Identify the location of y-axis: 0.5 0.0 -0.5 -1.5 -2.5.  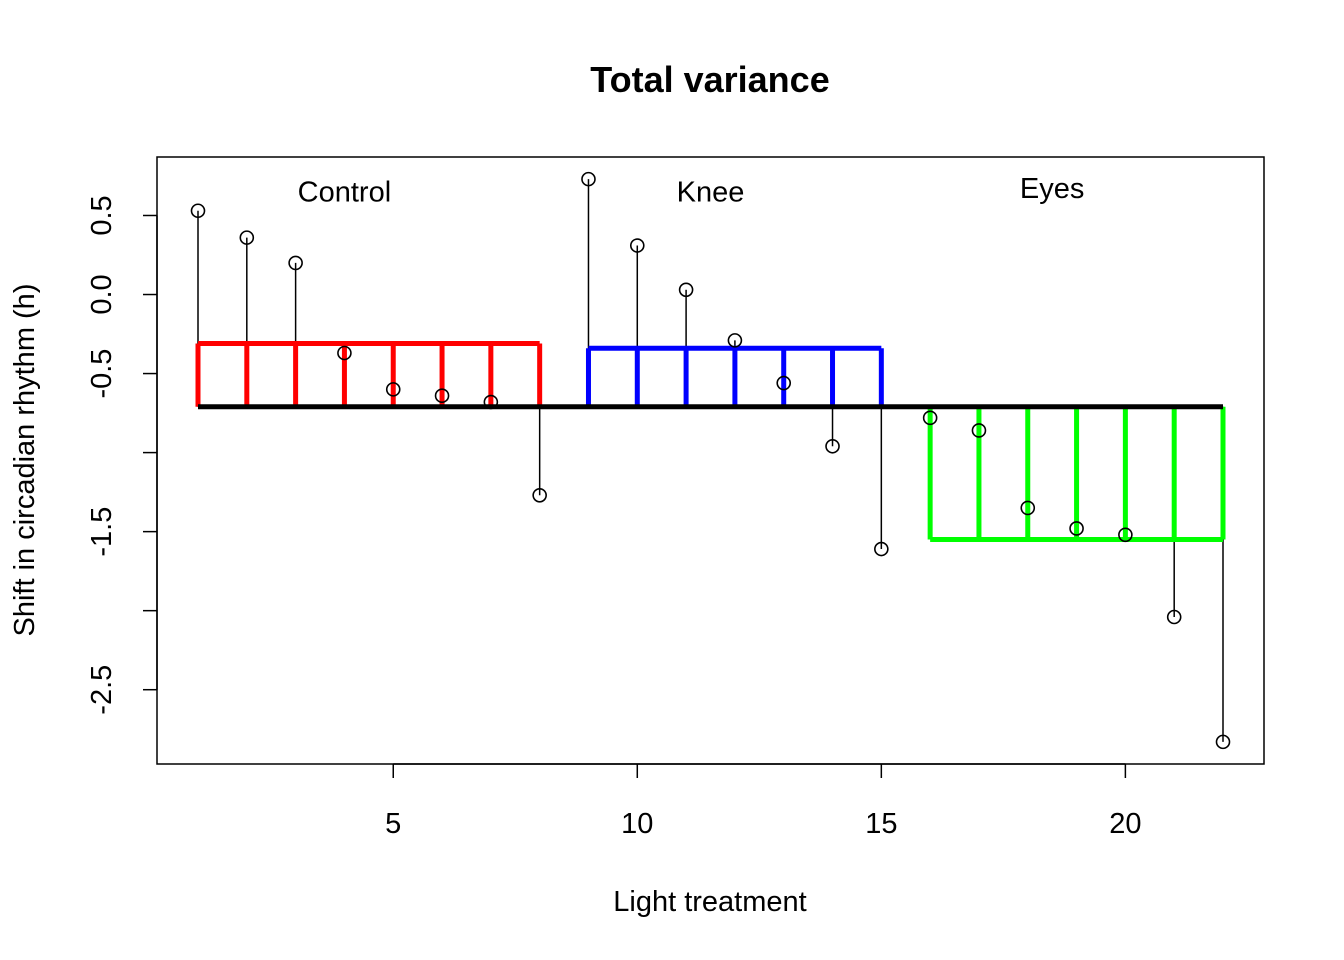
(122, 455).